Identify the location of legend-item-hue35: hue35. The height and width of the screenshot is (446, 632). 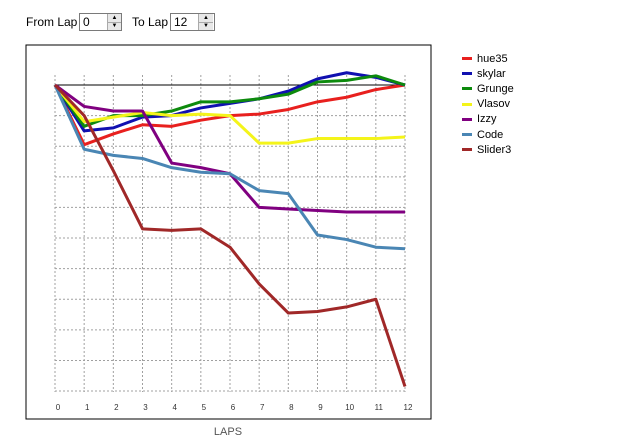
(488, 58).